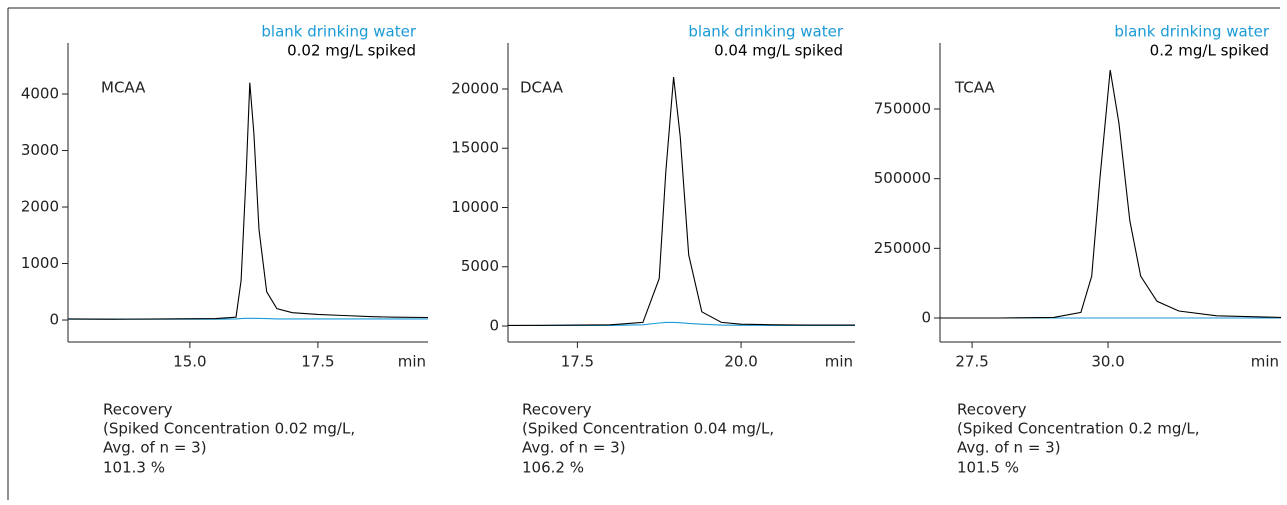 The image size is (1287, 505). What do you see at coordinates (778, 51) in the screenshot?
I see `legend-label: 0.04 mg/L spiked` at bounding box center [778, 51].